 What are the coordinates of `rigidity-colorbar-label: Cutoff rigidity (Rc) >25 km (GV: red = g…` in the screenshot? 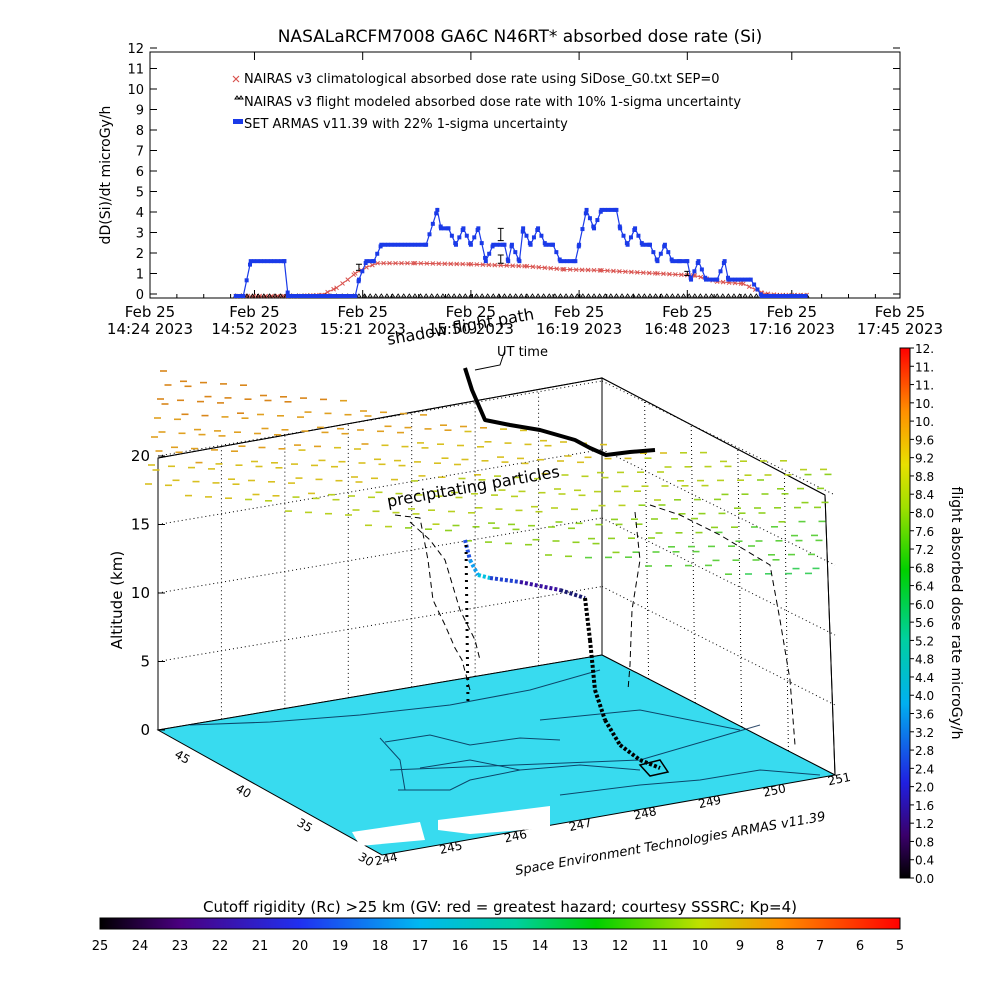 It's located at (500, 907).